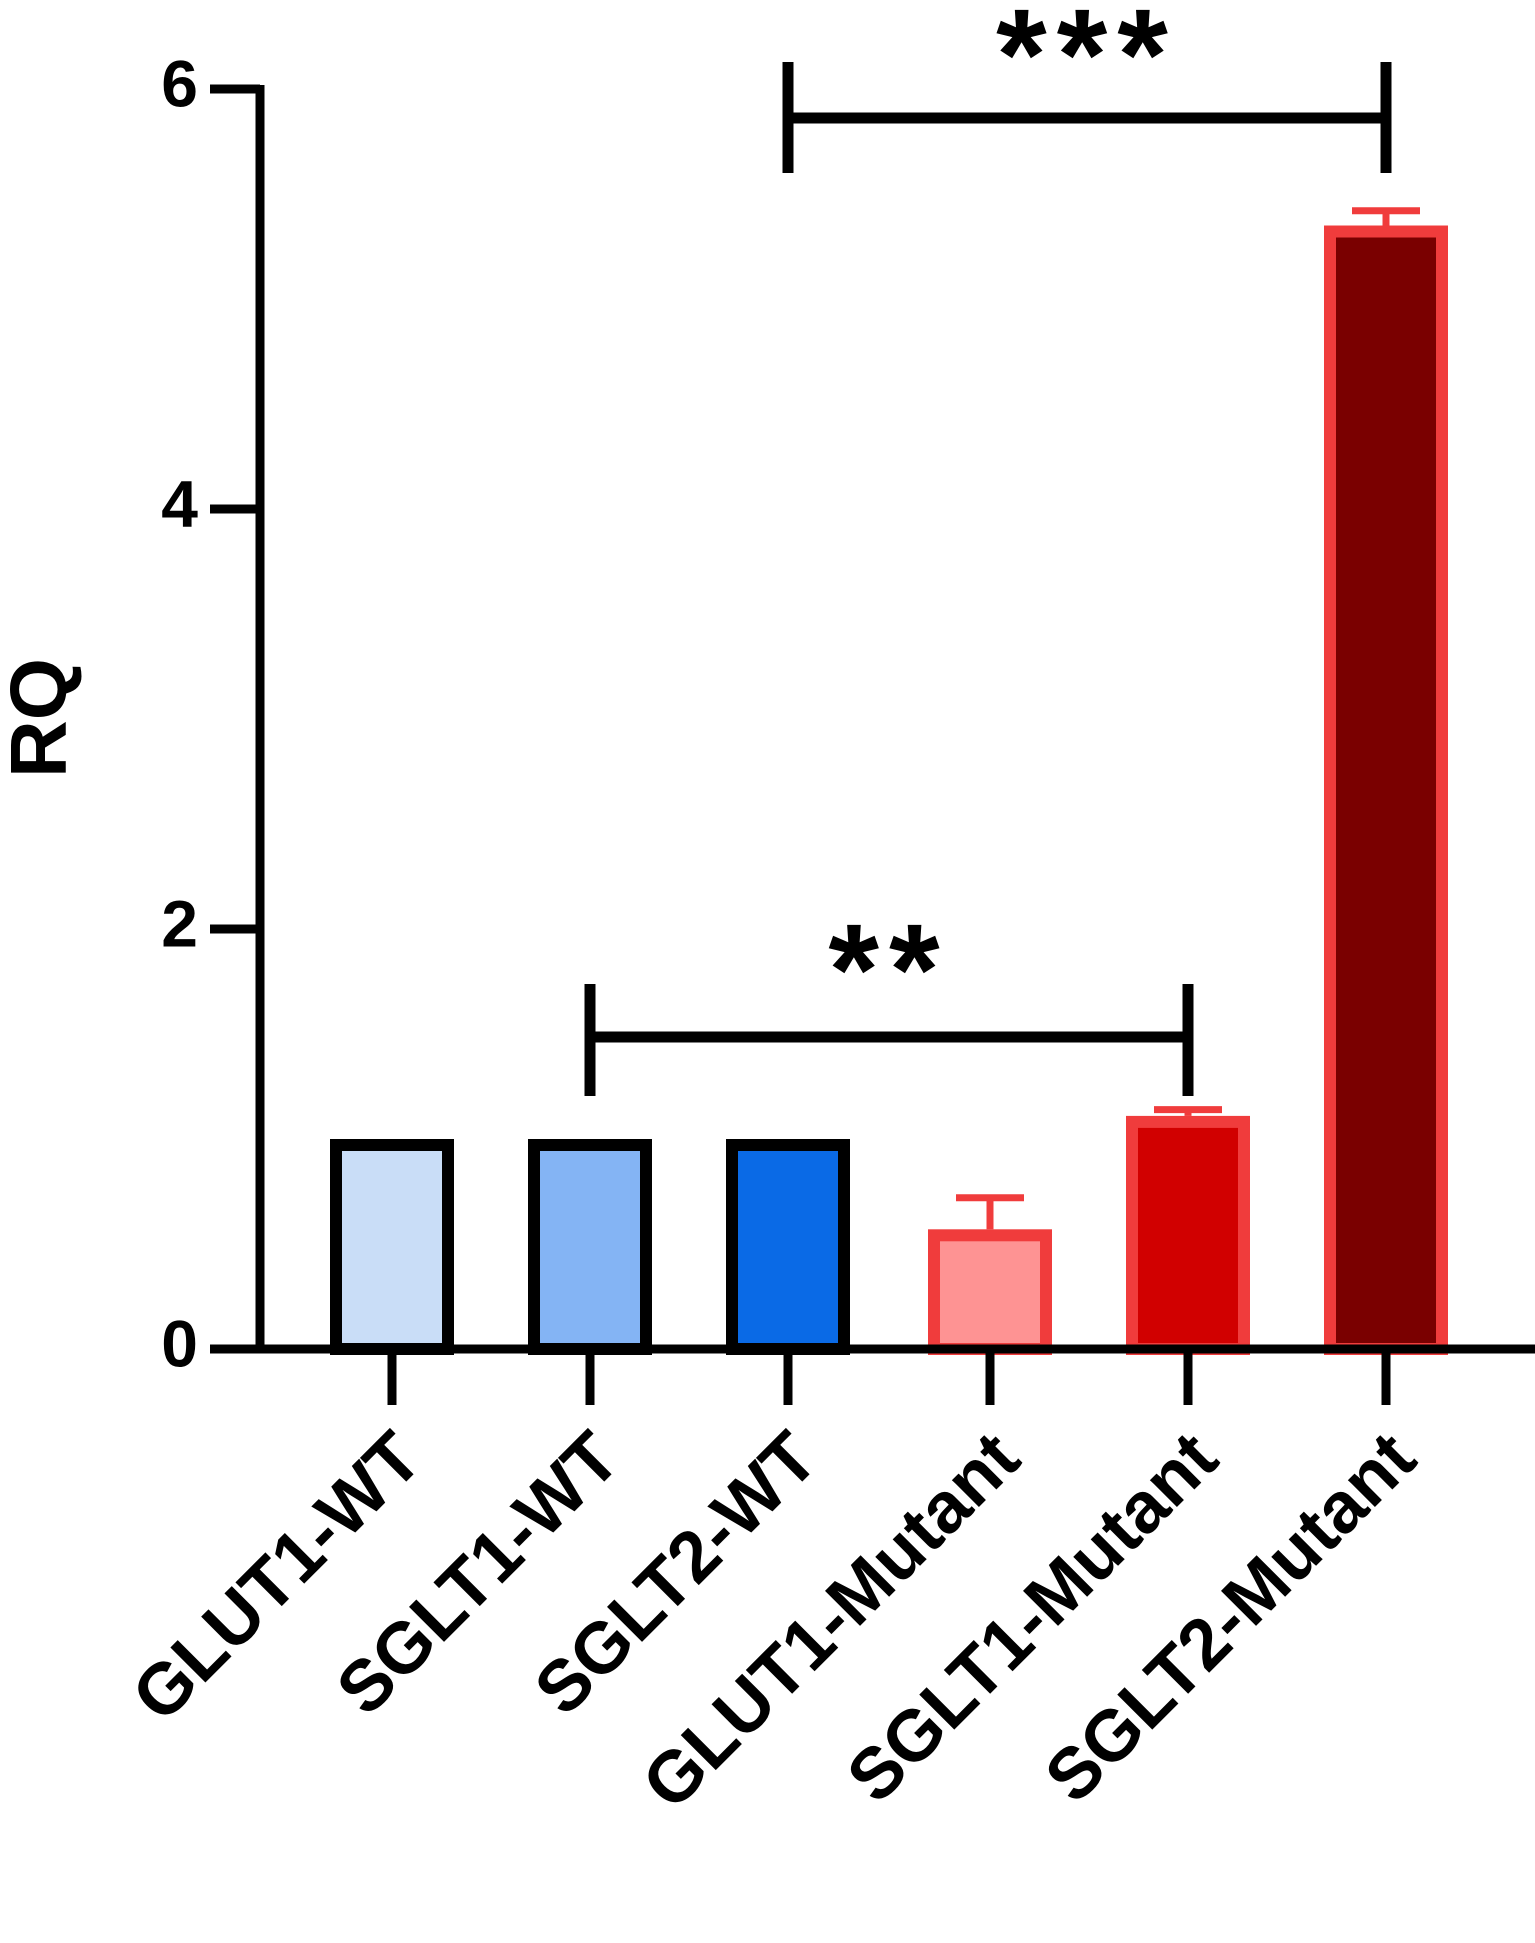 The width and height of the screenshot is (1535, 1943). I want to click on y-tick-label: 0, so click(179, 1343).